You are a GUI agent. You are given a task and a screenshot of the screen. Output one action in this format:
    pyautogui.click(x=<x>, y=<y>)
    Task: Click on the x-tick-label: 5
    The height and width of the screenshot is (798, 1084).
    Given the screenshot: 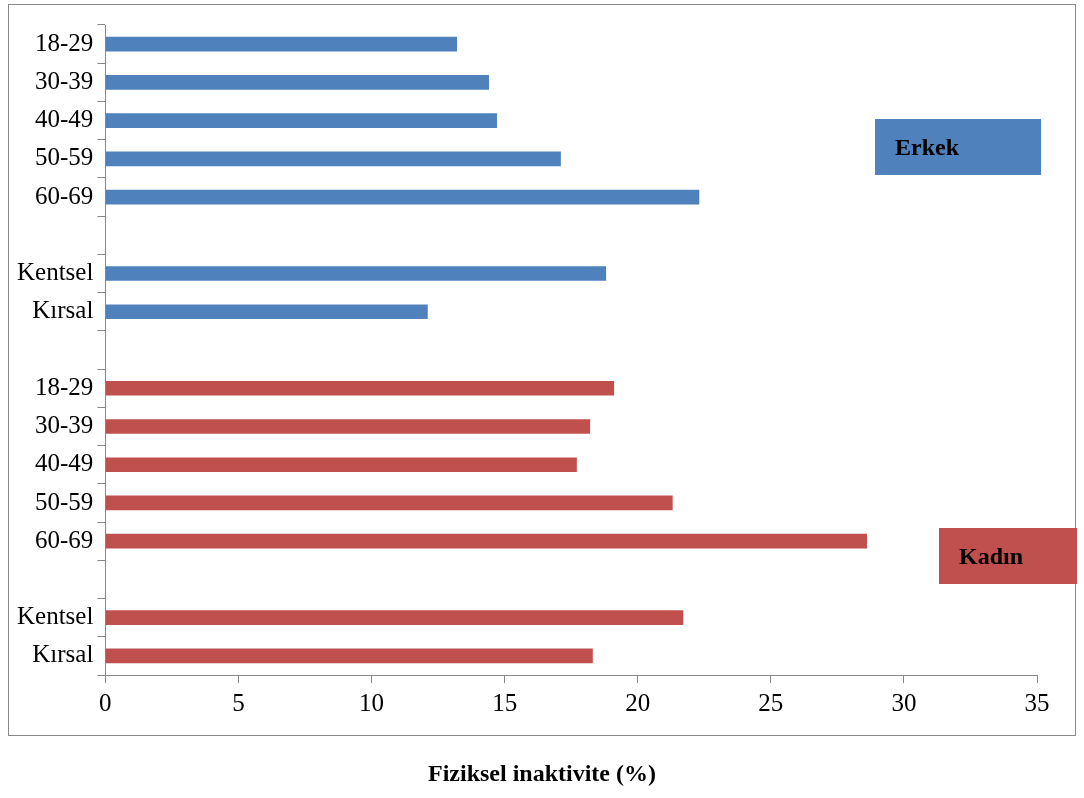 What is the action you would take?
    pyautogui.click(x=238, y=702)
    